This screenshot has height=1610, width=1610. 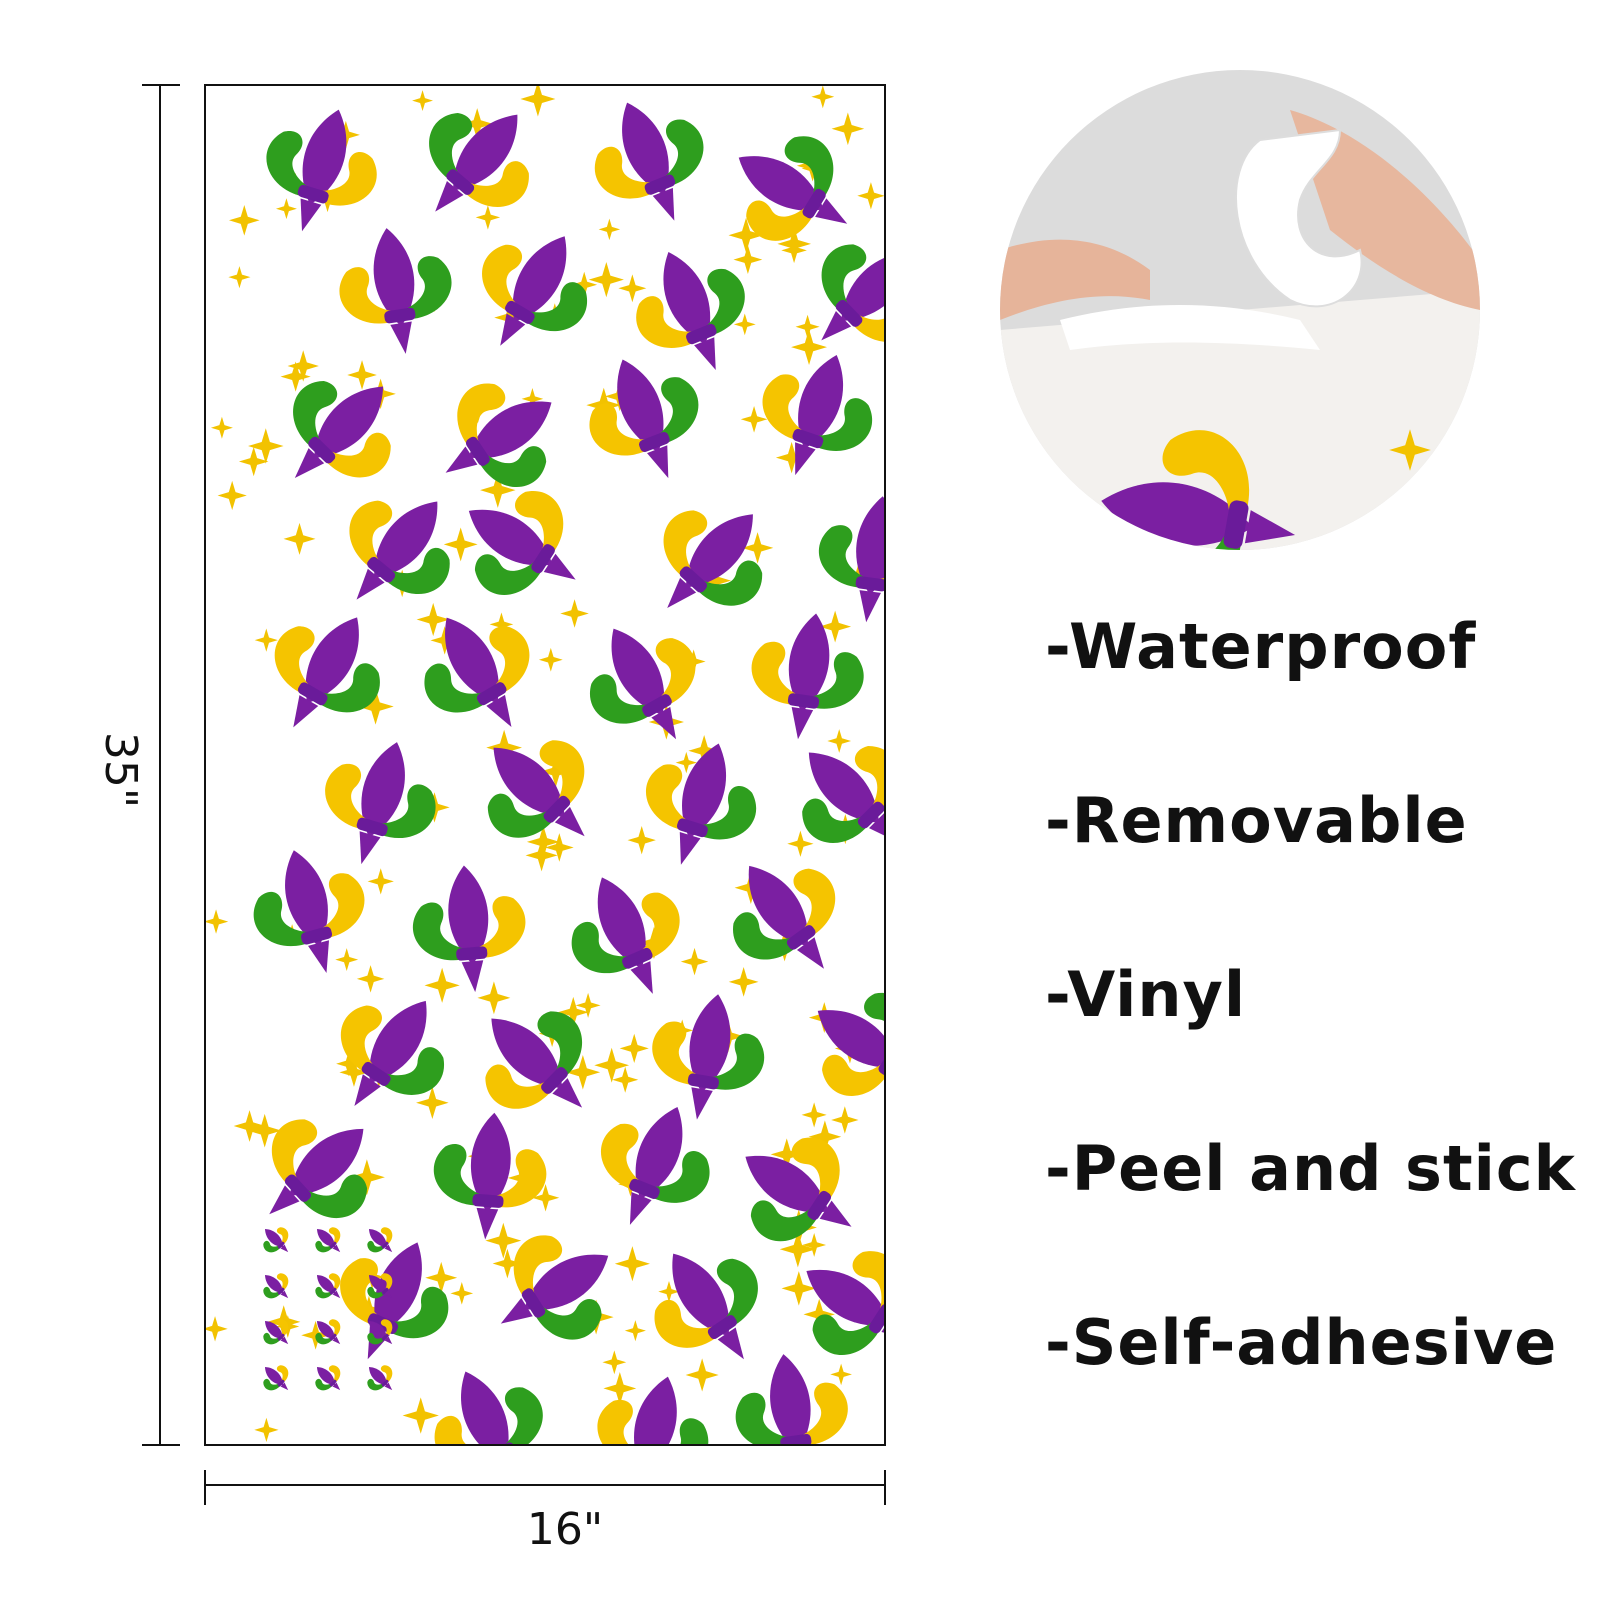 I want to click on peel-photo, so click(x=1240, y=310).